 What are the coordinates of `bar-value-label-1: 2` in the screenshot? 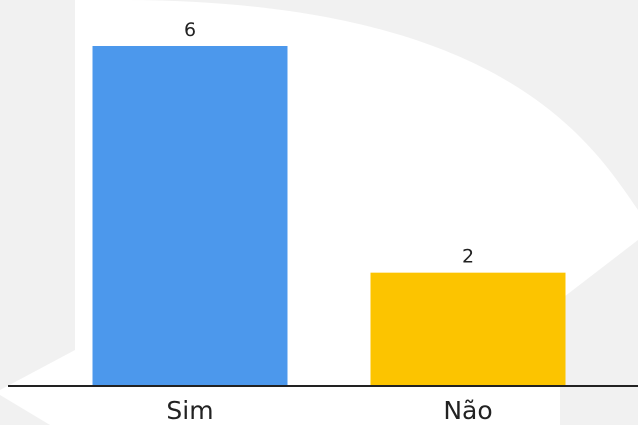 It's located at (468, 257).